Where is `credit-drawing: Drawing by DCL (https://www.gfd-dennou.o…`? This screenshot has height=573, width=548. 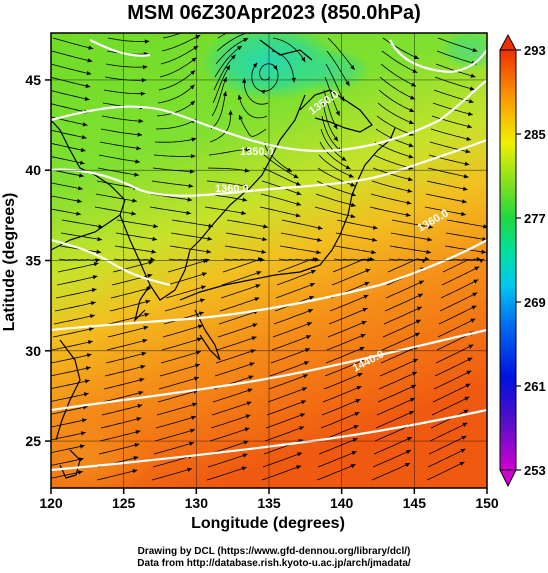
credit-drawing: Drawing by DCL (https://www.gfd-dennou.o… is located at coordinates (274, 551).